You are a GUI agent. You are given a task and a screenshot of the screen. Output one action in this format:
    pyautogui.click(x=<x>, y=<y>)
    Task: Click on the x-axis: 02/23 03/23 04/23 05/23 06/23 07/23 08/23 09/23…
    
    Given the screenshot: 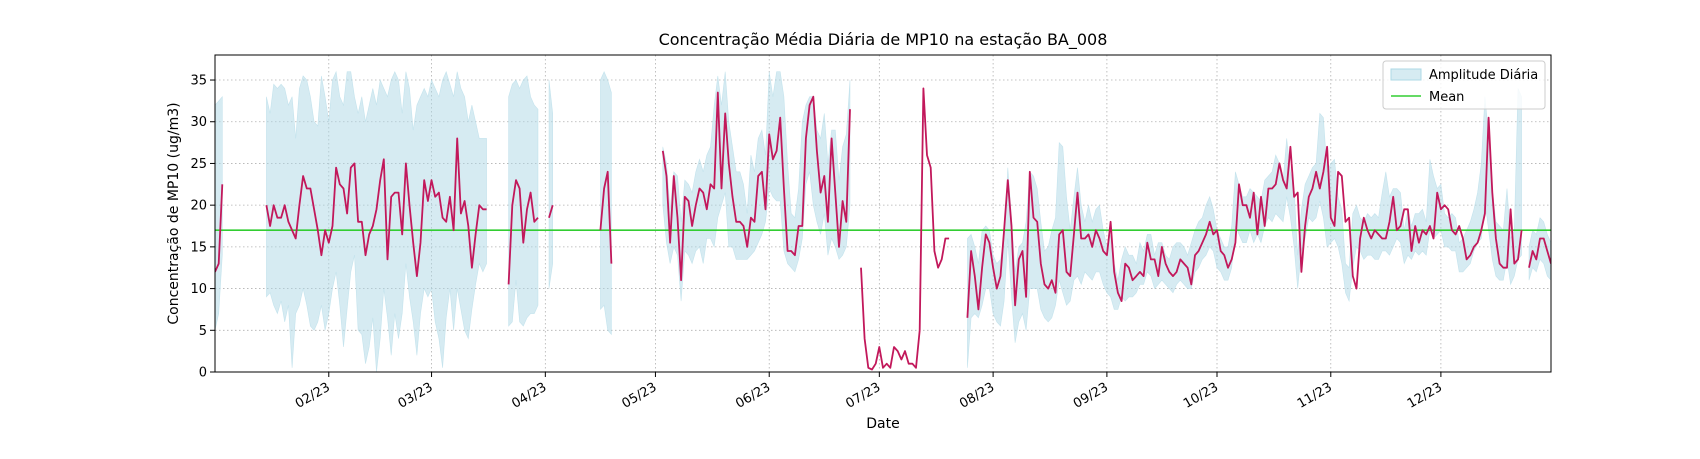 What is the action you would take?
    pyautogui.click(x=869, y=392)
    